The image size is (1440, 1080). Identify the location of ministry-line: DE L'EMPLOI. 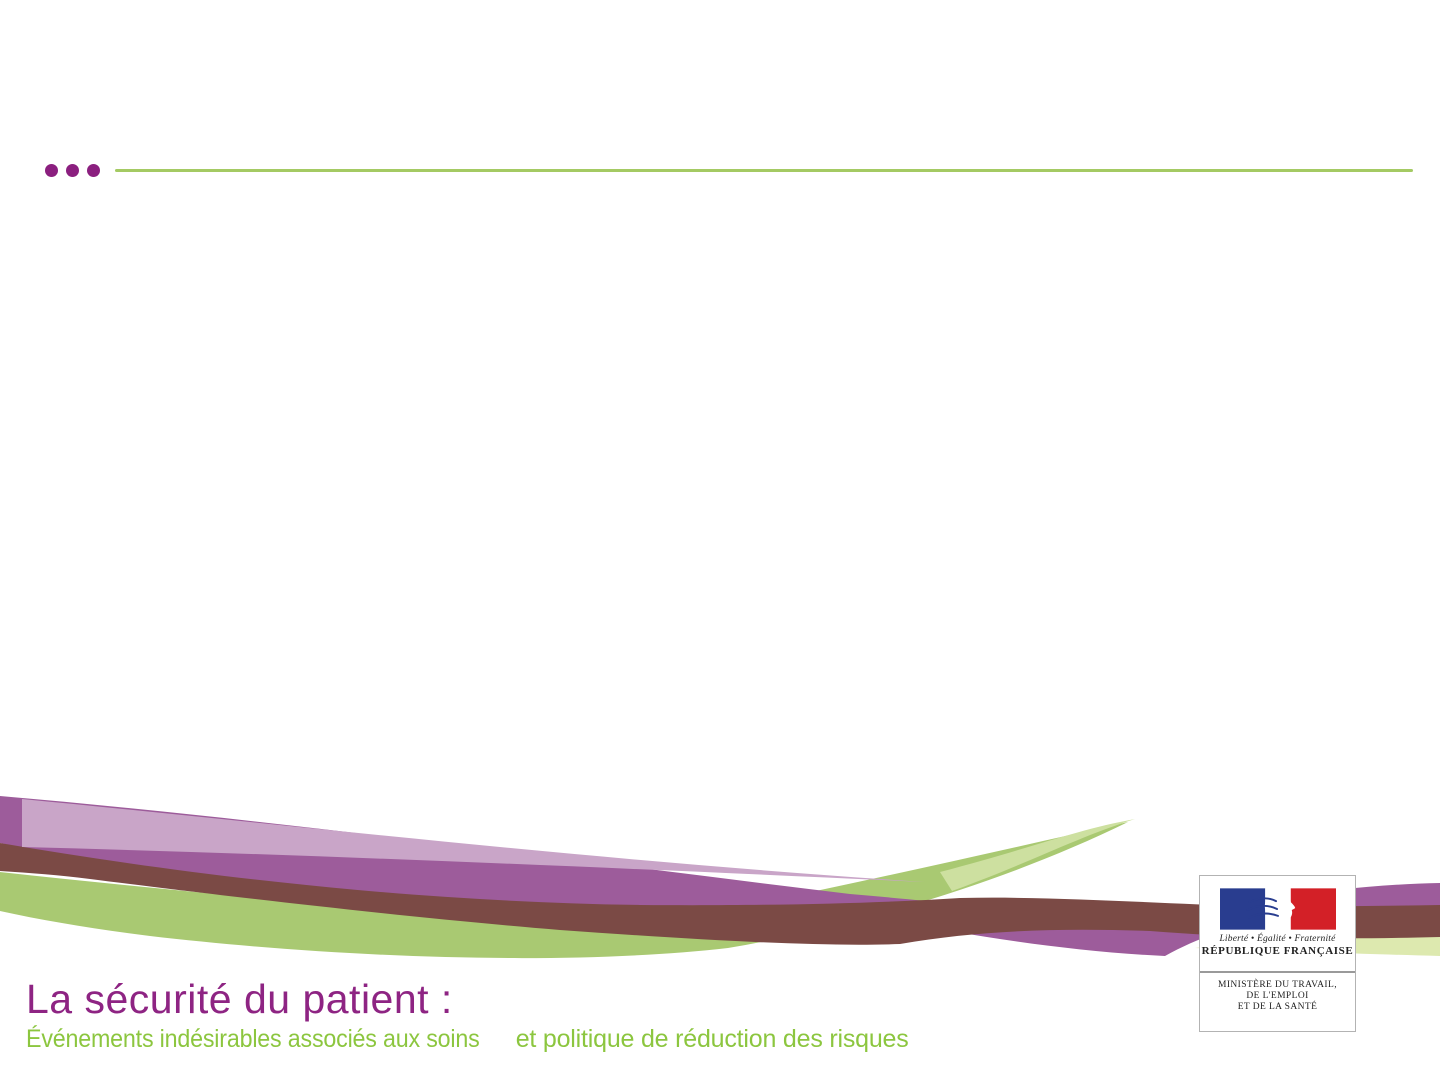
(1277, 996).